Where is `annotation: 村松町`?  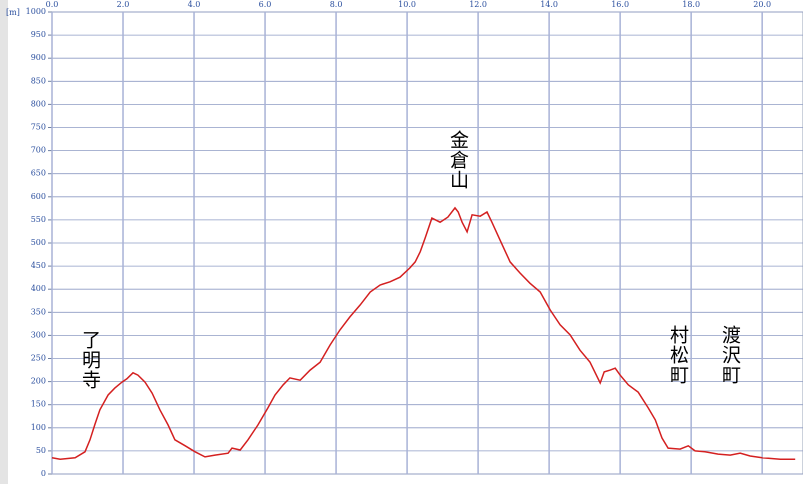
annotation: 村松町 is located at coordinates (678, 355).